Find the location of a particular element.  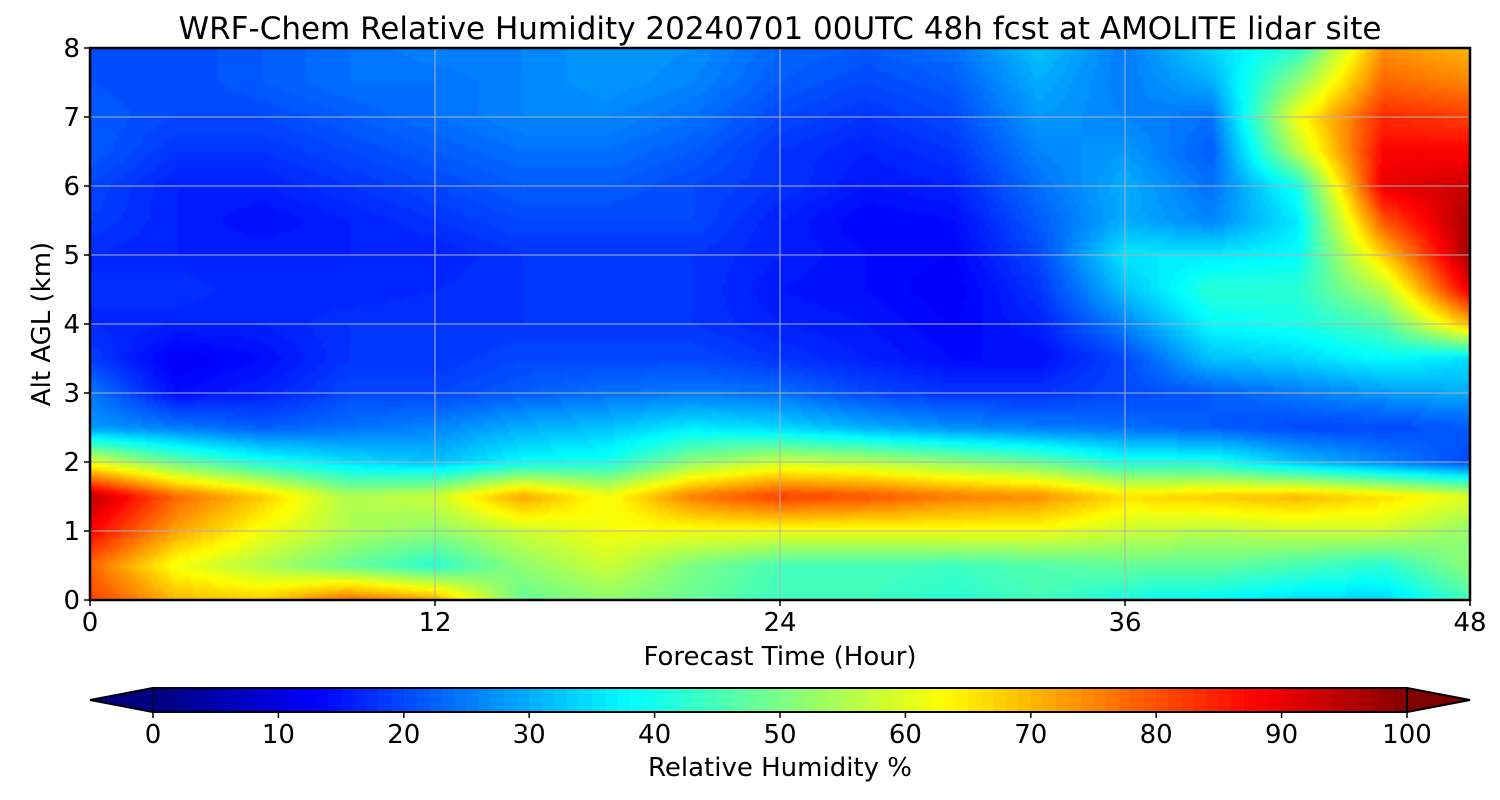

x-tick-label: 48 is located at coordinates (1469, 623).